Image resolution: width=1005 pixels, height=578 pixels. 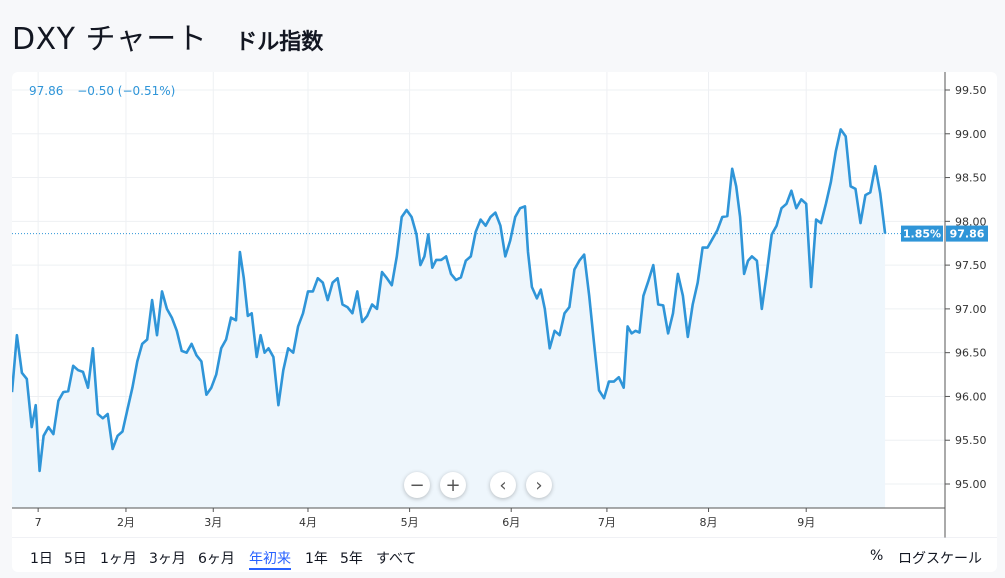 What do you see at coordinates (971, 178) in the screenshot?
I see `y-tick-label: 98.50` at bounding box center [971, 178].